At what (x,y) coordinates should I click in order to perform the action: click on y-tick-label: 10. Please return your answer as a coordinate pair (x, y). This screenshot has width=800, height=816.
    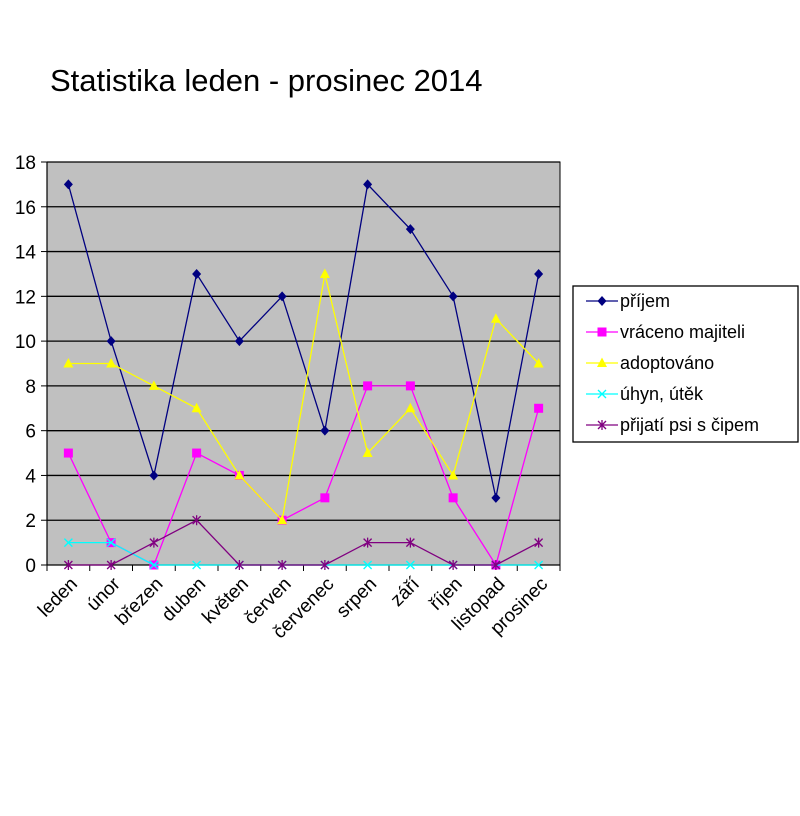
    Looking at the image, I should click on (25, 342).